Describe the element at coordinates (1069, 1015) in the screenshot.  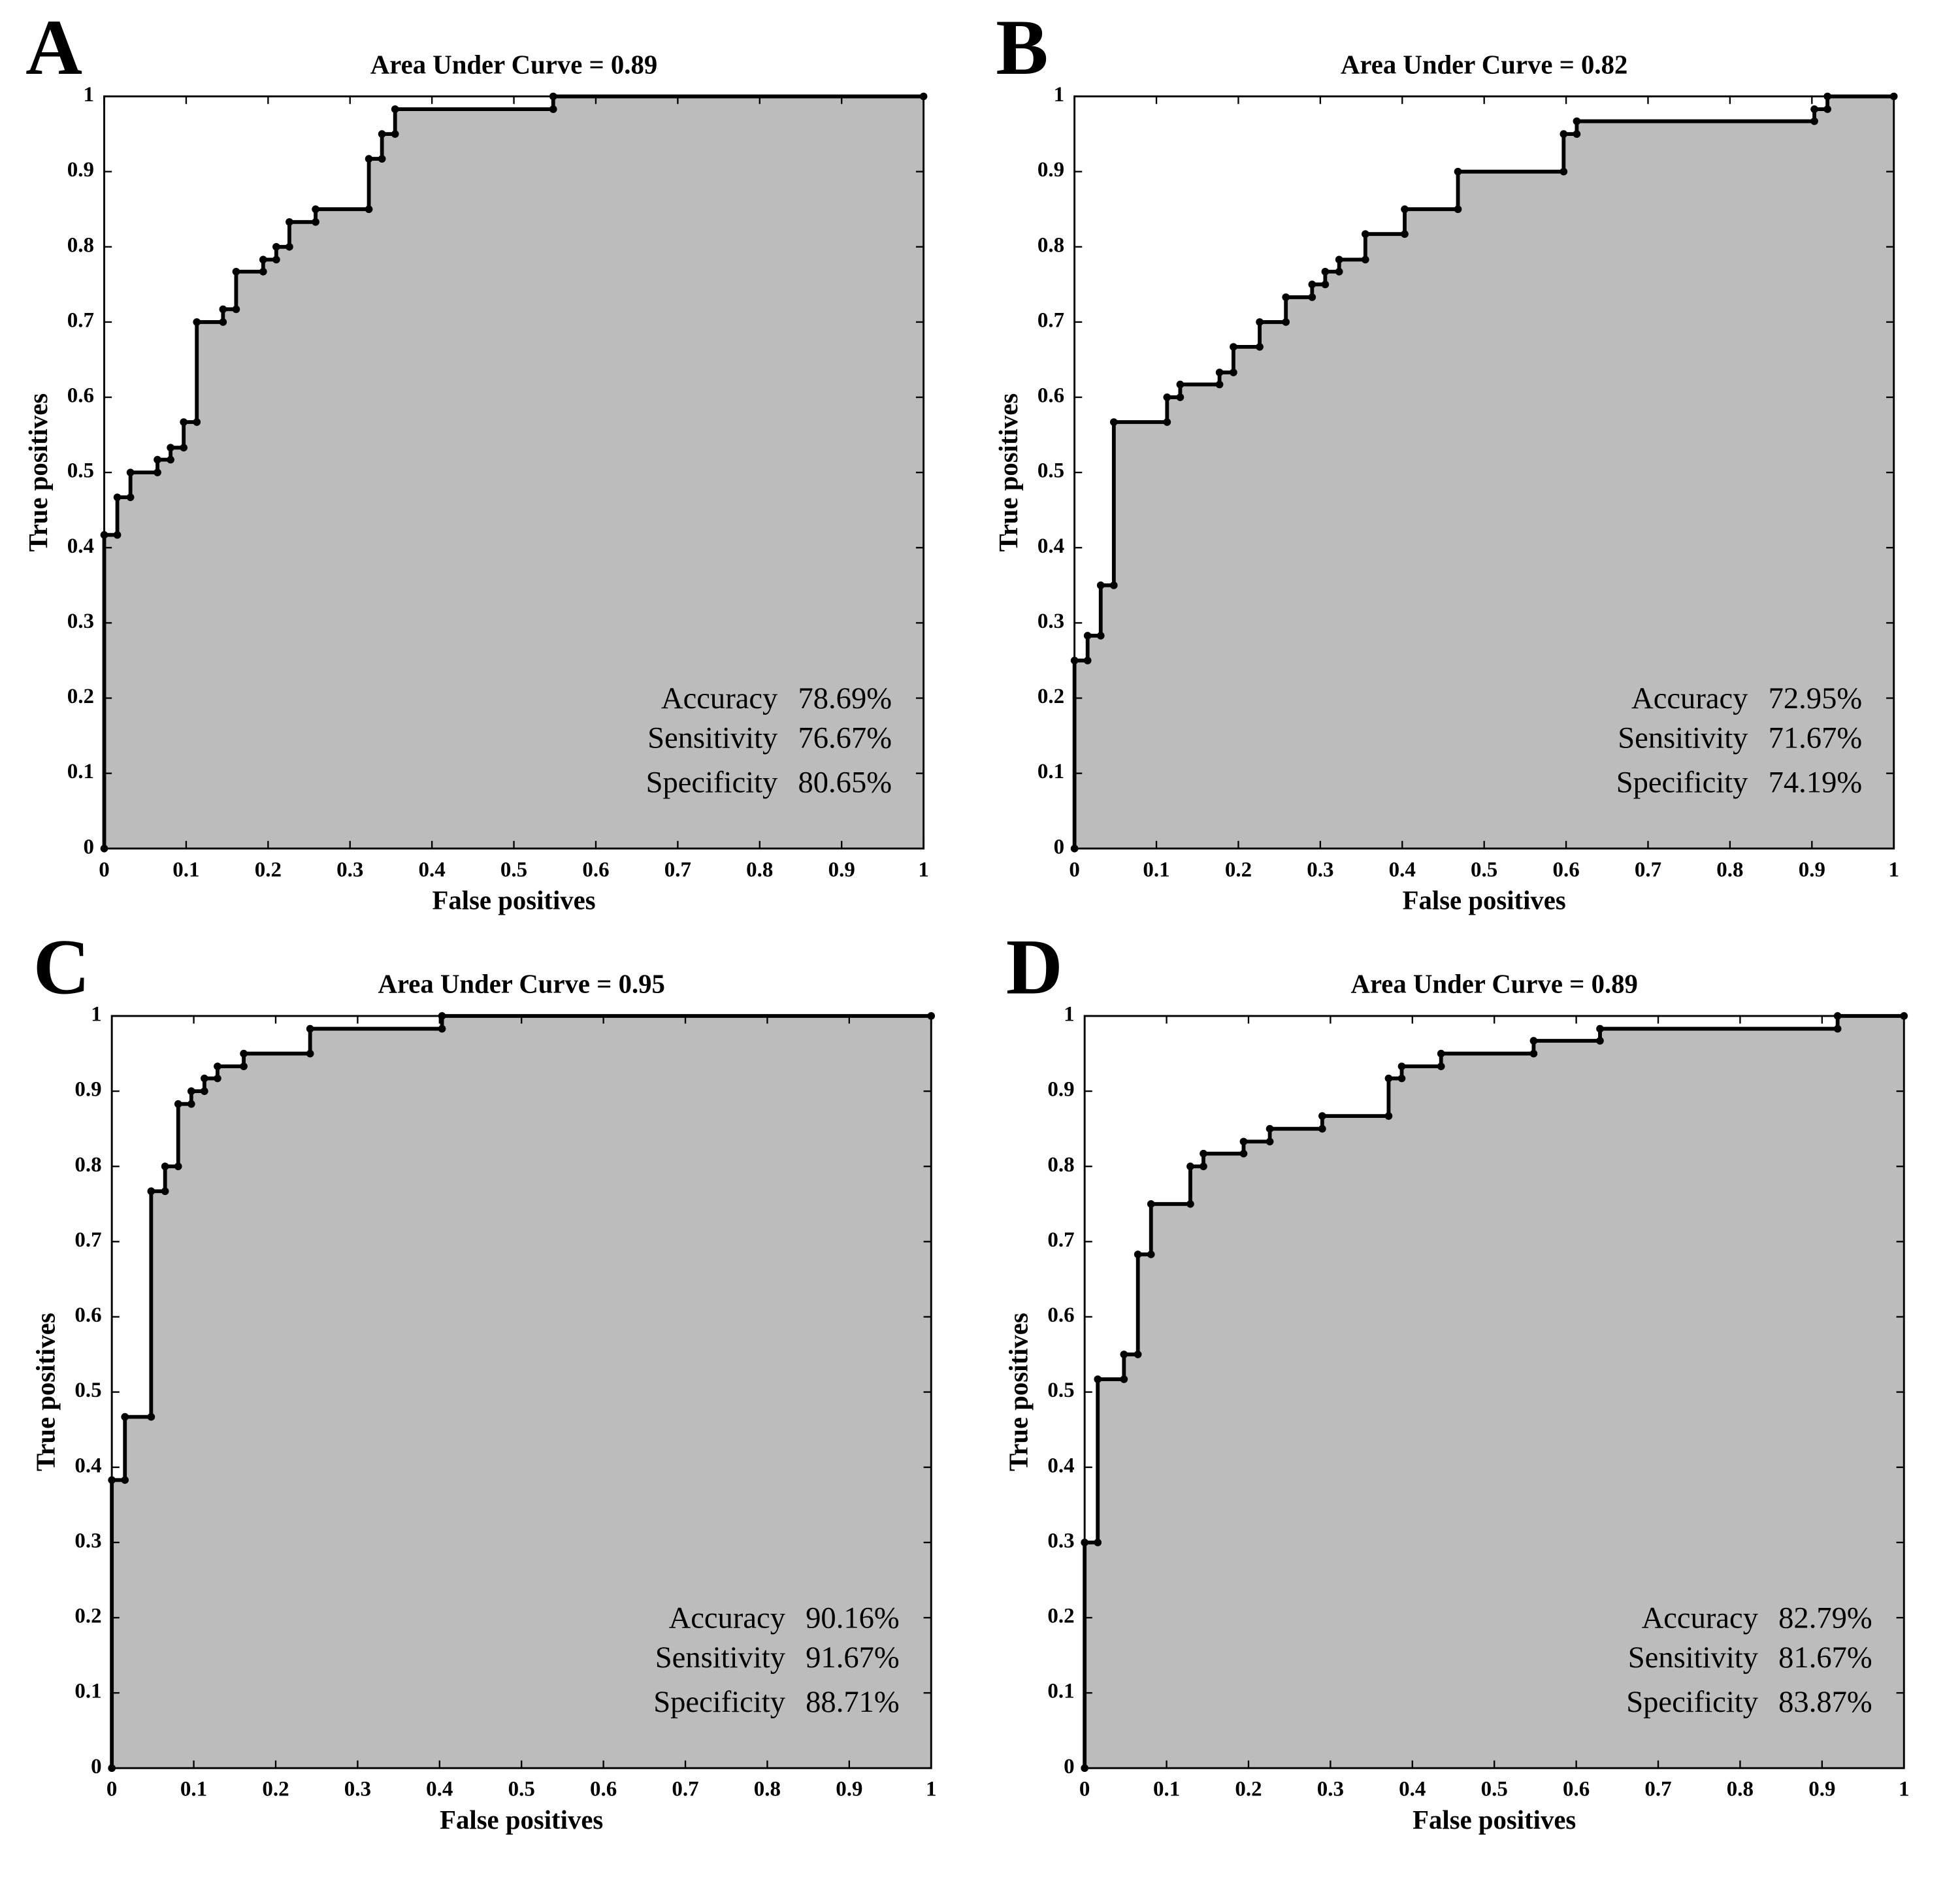
I see `y-tick-label: 1` at that location.